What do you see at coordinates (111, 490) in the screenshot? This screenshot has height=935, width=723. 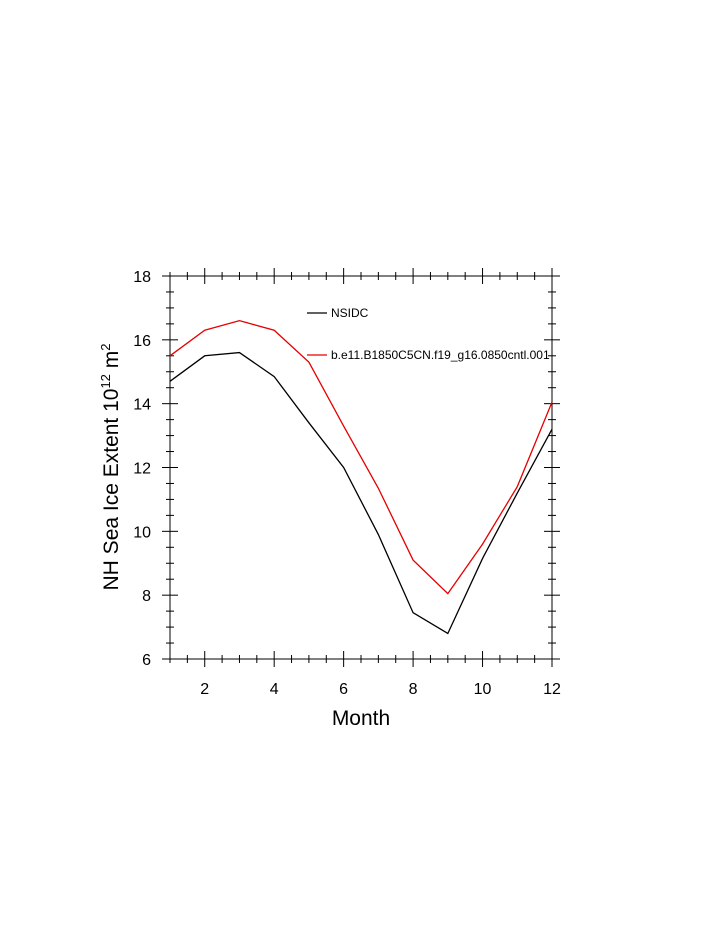 I see `y-axis-label-prefix: NH Sea Ice Extent 10` at bounding box center [111, 490].